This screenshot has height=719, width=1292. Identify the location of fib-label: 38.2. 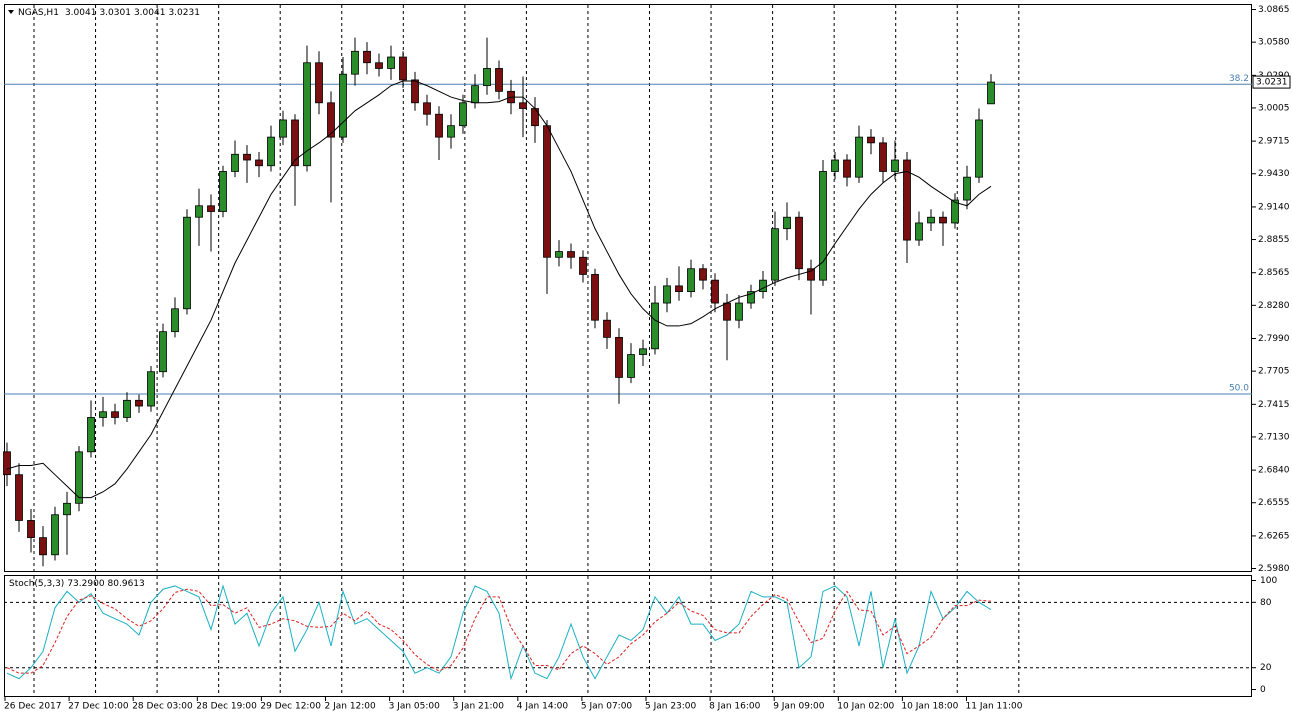
(1239, 79).